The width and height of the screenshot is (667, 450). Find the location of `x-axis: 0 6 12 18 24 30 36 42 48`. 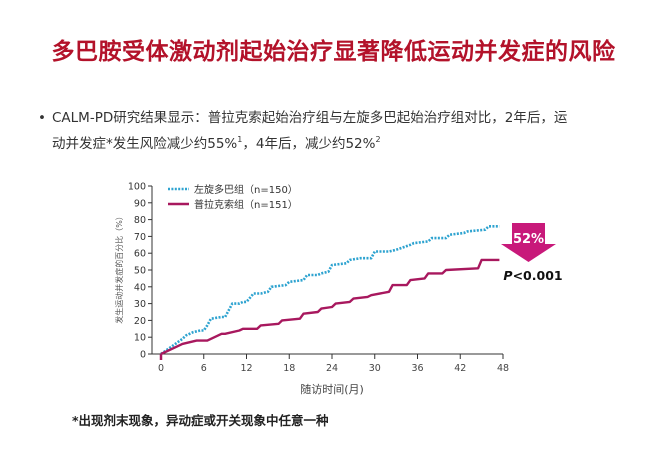

x-axis: 0 6 12 18 24 30 36 42 48 is located at coordinates (328, 363).